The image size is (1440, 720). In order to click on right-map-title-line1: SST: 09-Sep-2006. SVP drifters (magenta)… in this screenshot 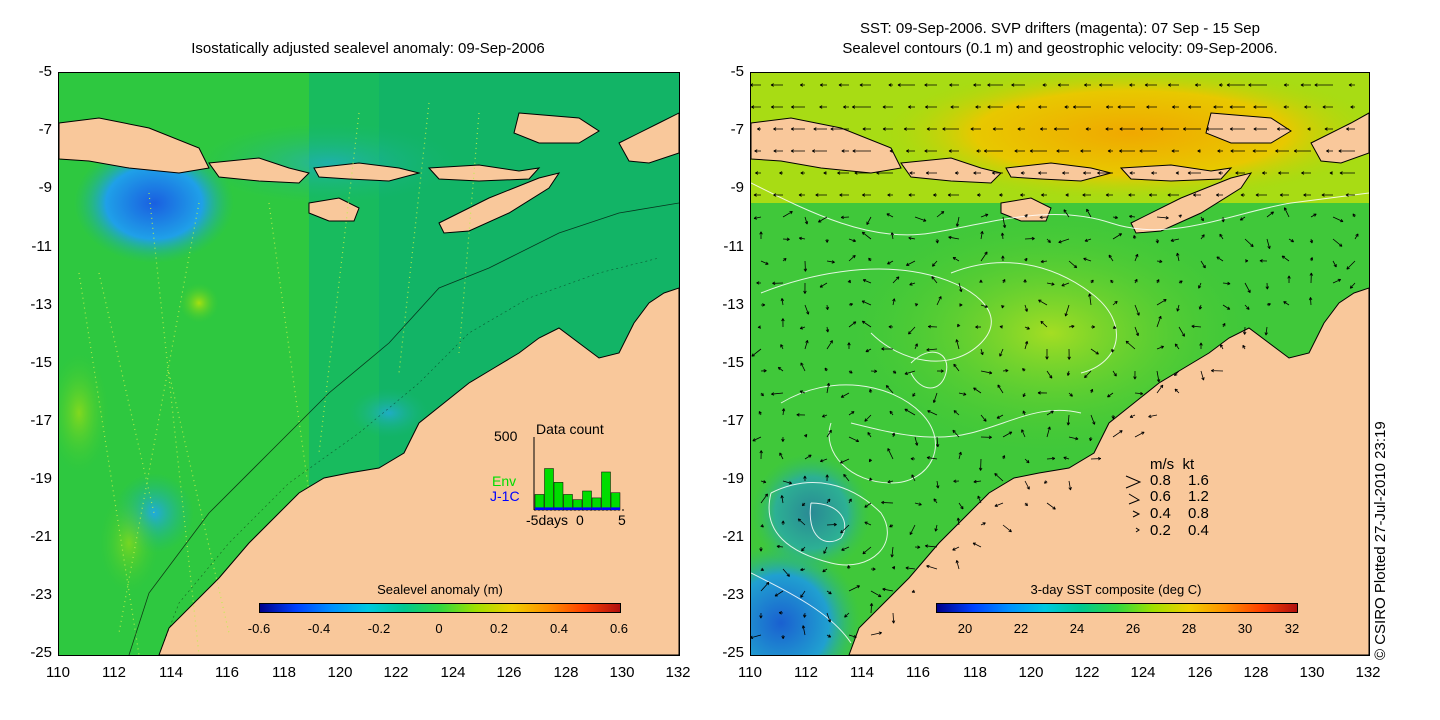, I will do `click(1060, 28)`.